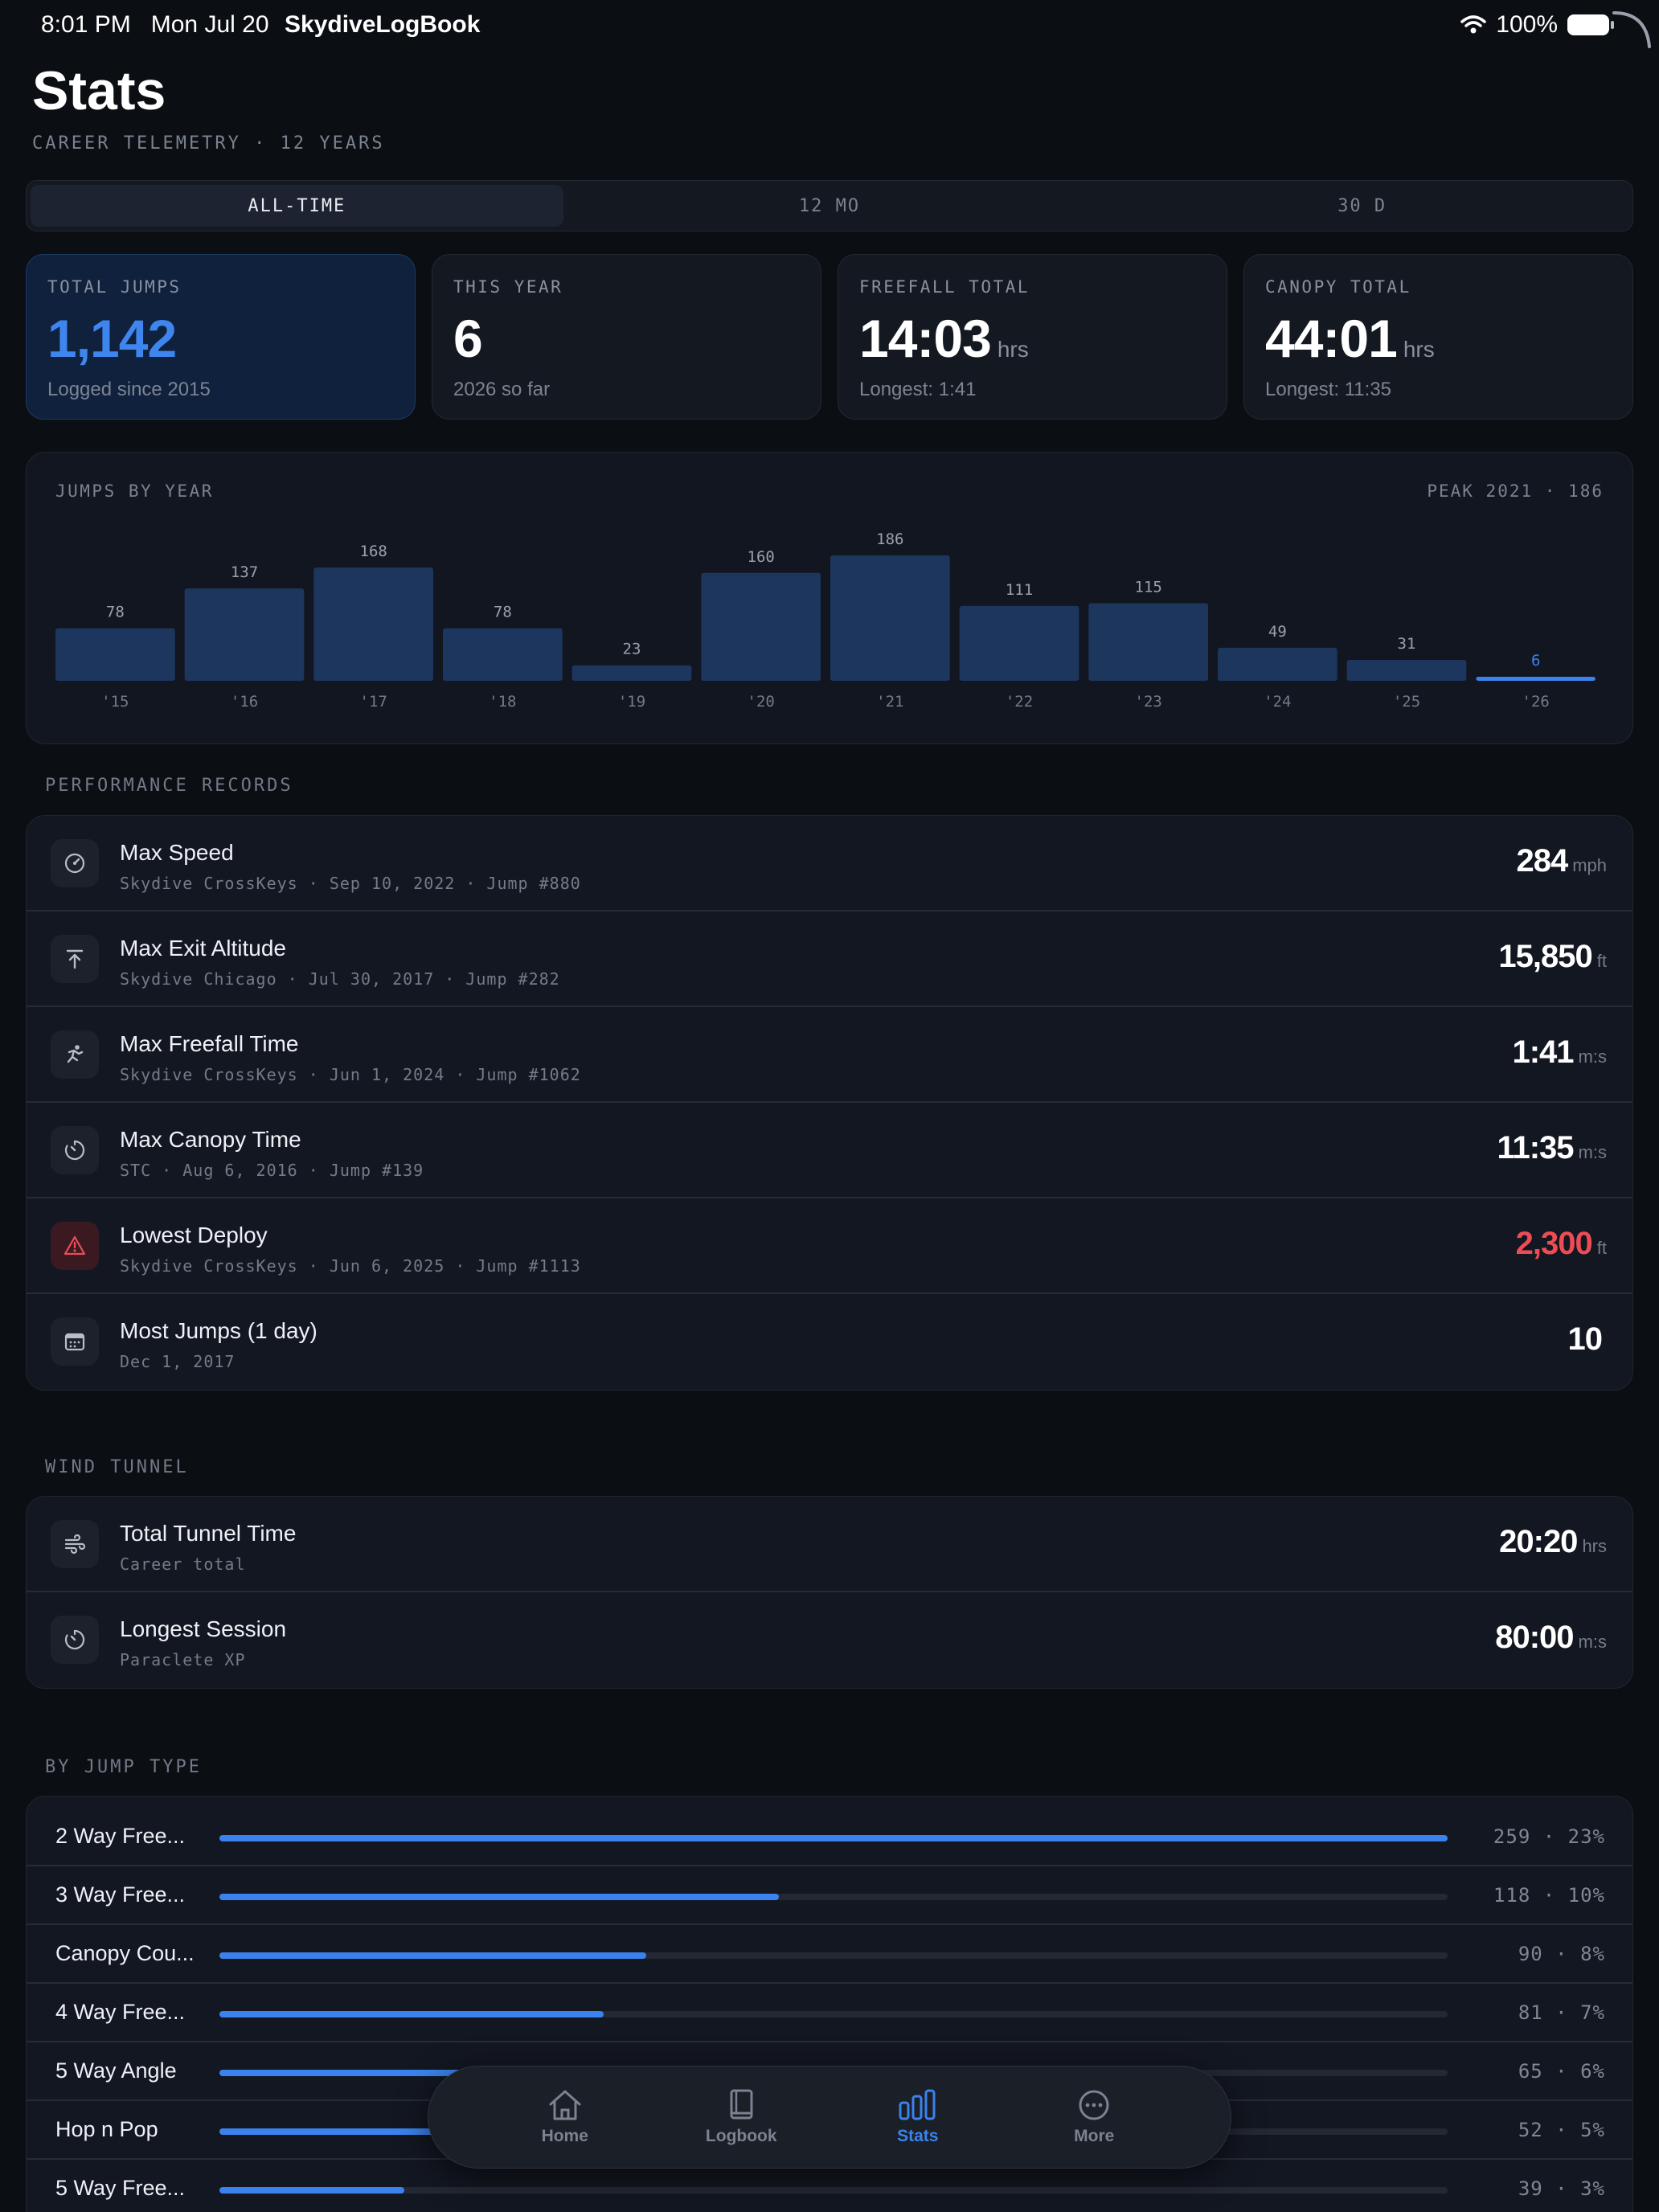 The height and width of the screenshot is (2212, 1659). I want to click on jump-type-bar-track, so click(833, 1838).